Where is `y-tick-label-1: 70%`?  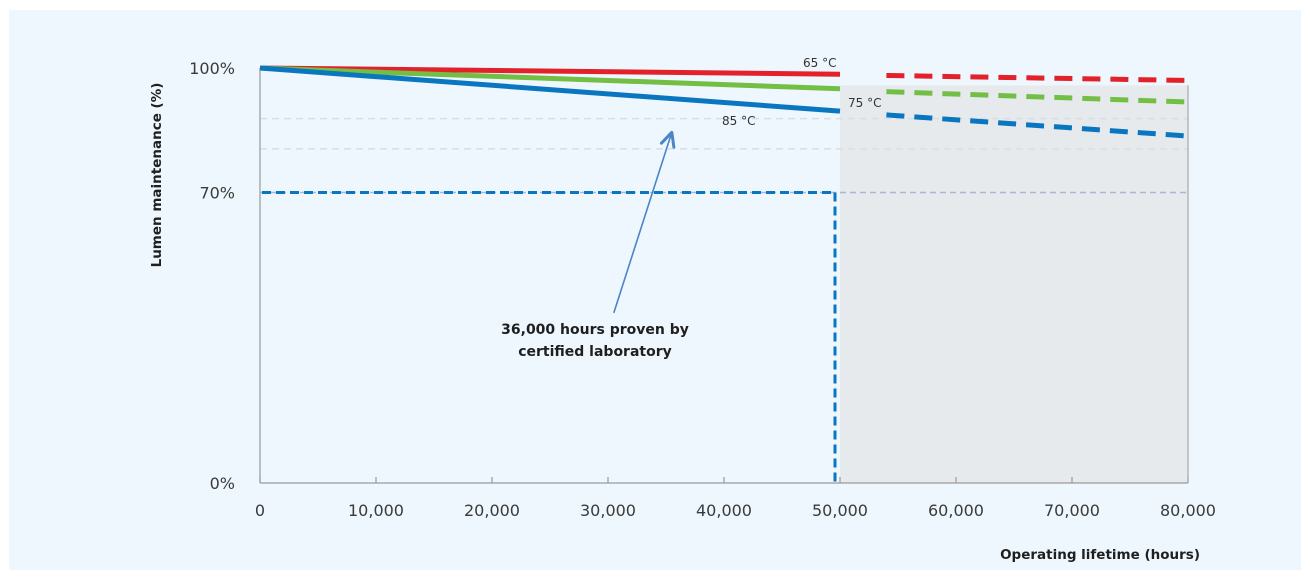
y-tick-label-1: 70% is located at coordinates (217, 193).